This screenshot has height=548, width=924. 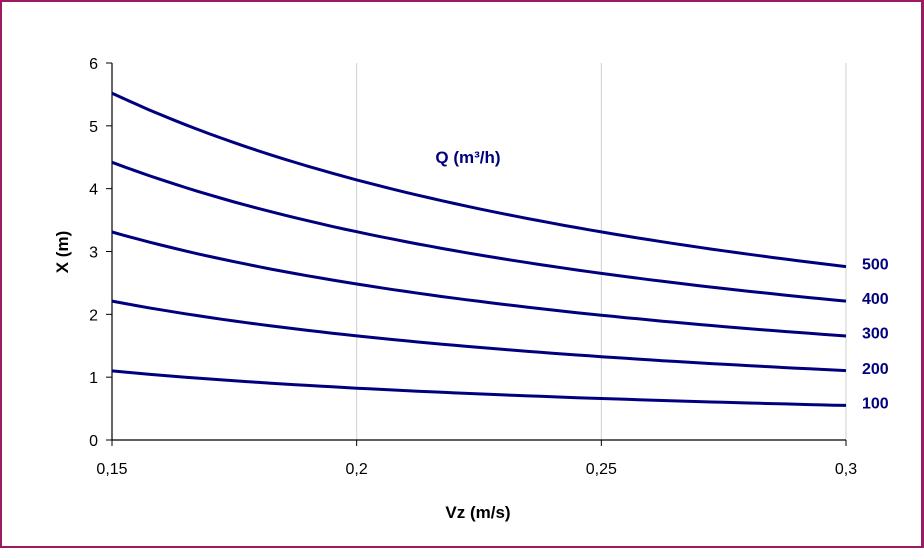 What do you see at coordinates (93, 315) in the screenshot?
I see `y-tick-label: 2` at bounding box center [93, 315].